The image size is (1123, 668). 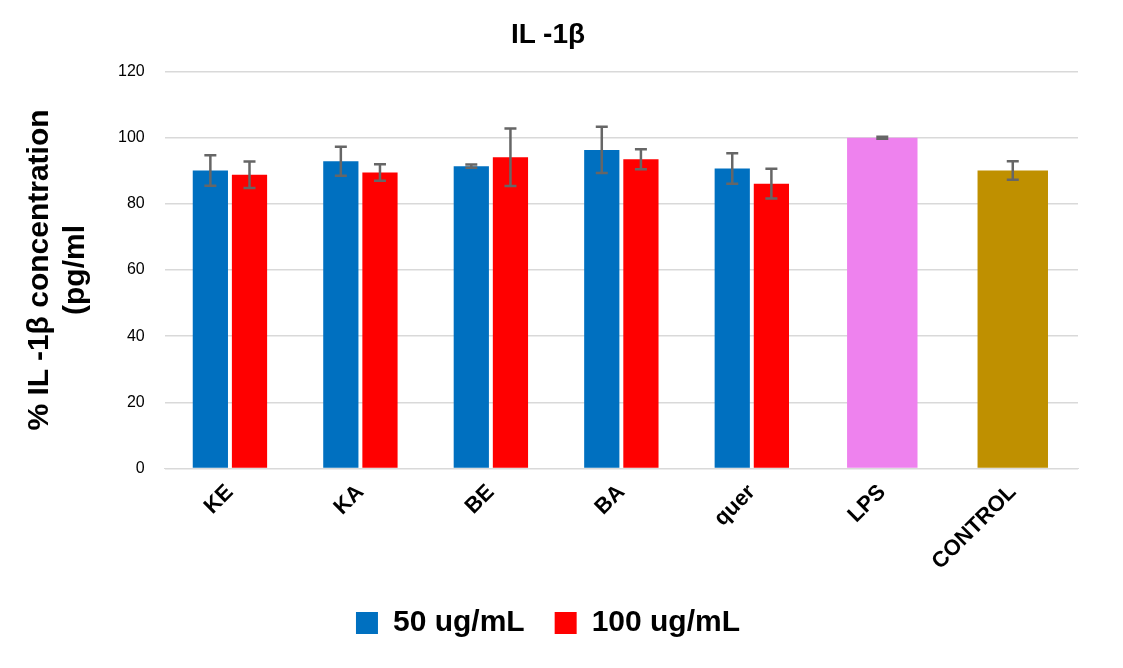 I want to click on x-tick-label: BE, so click(x=479, y=498).